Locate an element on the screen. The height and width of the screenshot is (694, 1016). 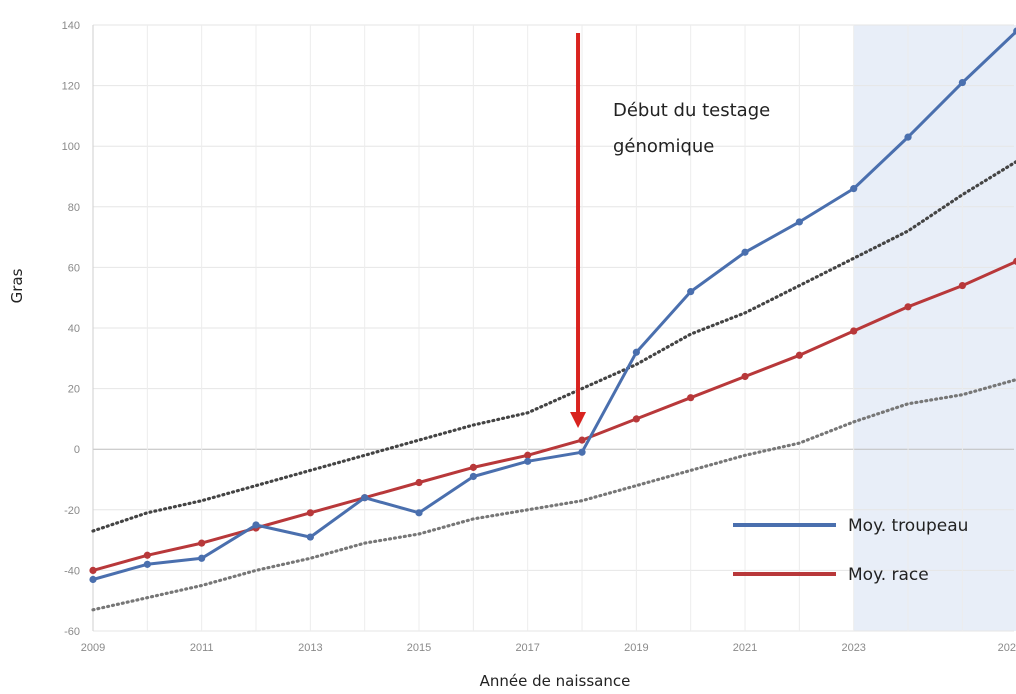
y-tick-label: 20 is located at coordinates (74, 390).